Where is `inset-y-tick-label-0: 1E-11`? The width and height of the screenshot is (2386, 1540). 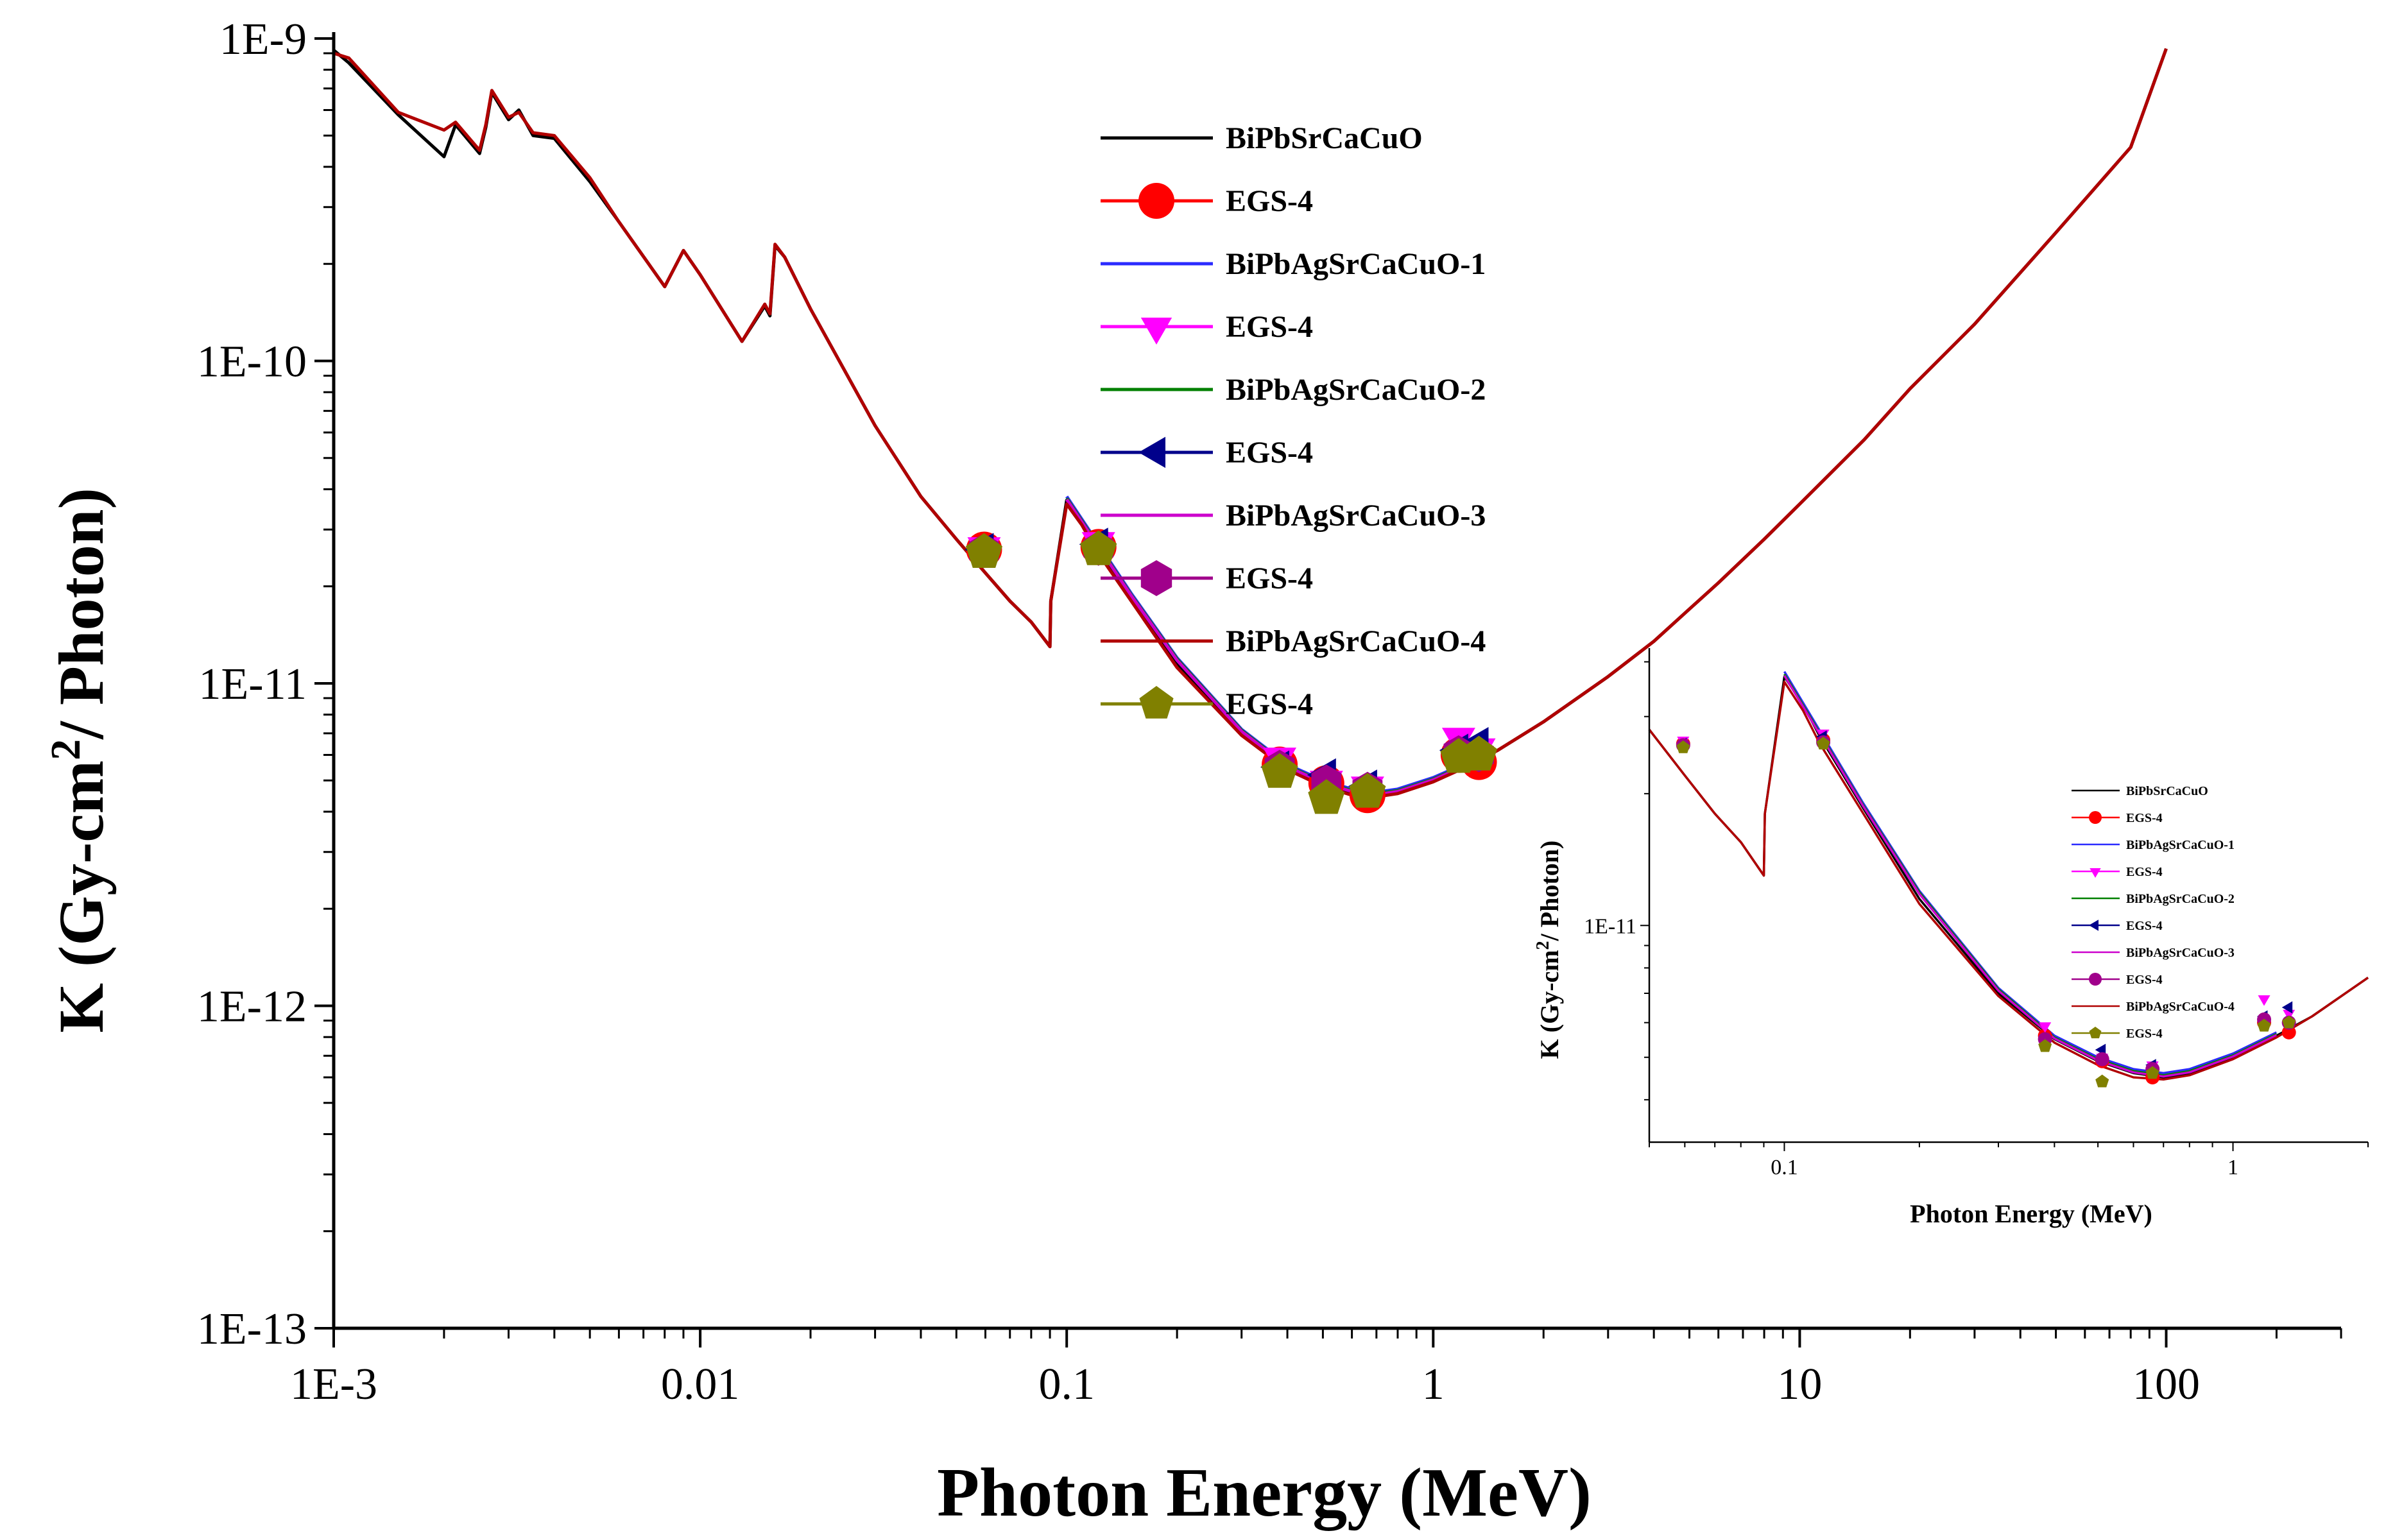 inset-y-tick-label-0: 1E-11 is located at coordinates (1610, 926).